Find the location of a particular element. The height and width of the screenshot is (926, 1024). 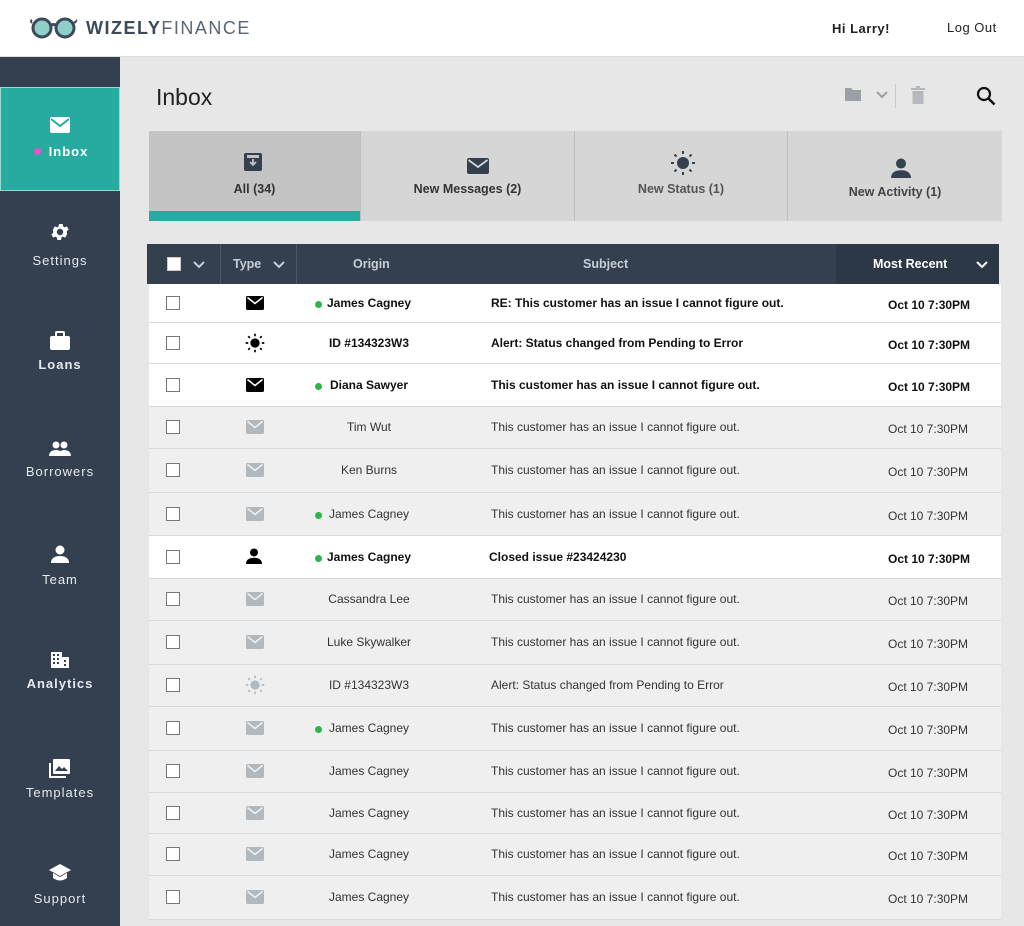

tab-new-messages: New Messages (2) is located at coordinates (468, 176).